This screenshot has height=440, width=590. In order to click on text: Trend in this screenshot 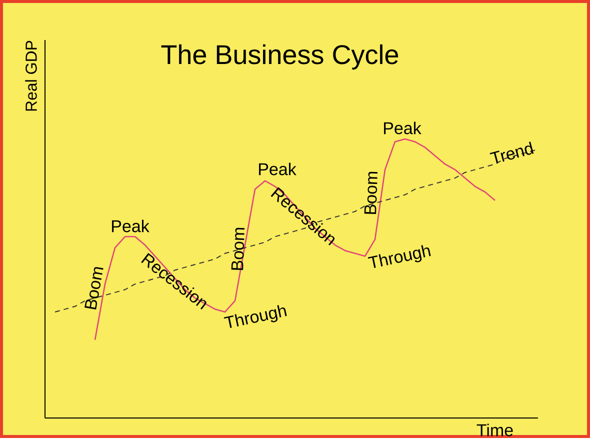, I will do `click(512, 153)`.